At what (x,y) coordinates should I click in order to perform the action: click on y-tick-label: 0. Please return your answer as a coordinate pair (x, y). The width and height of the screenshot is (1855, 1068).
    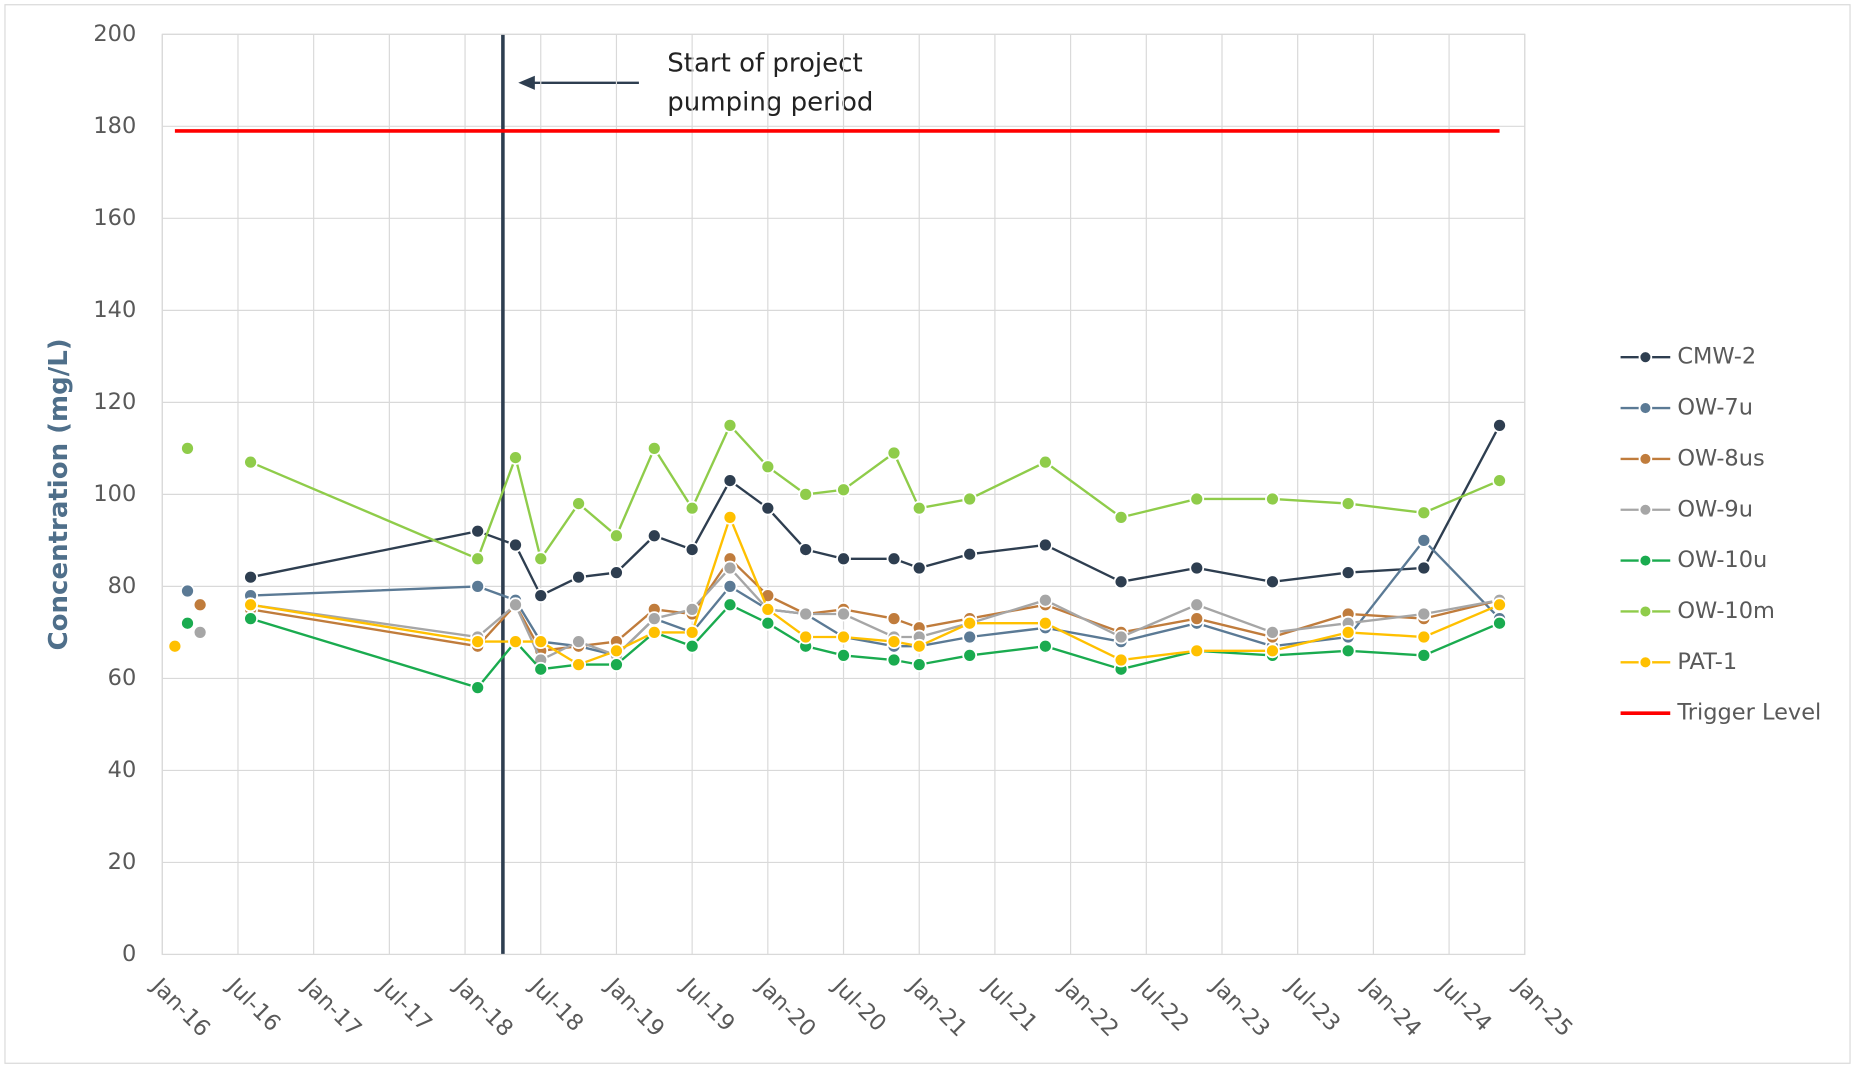
    Looking at the image, I should click on (129, 954).